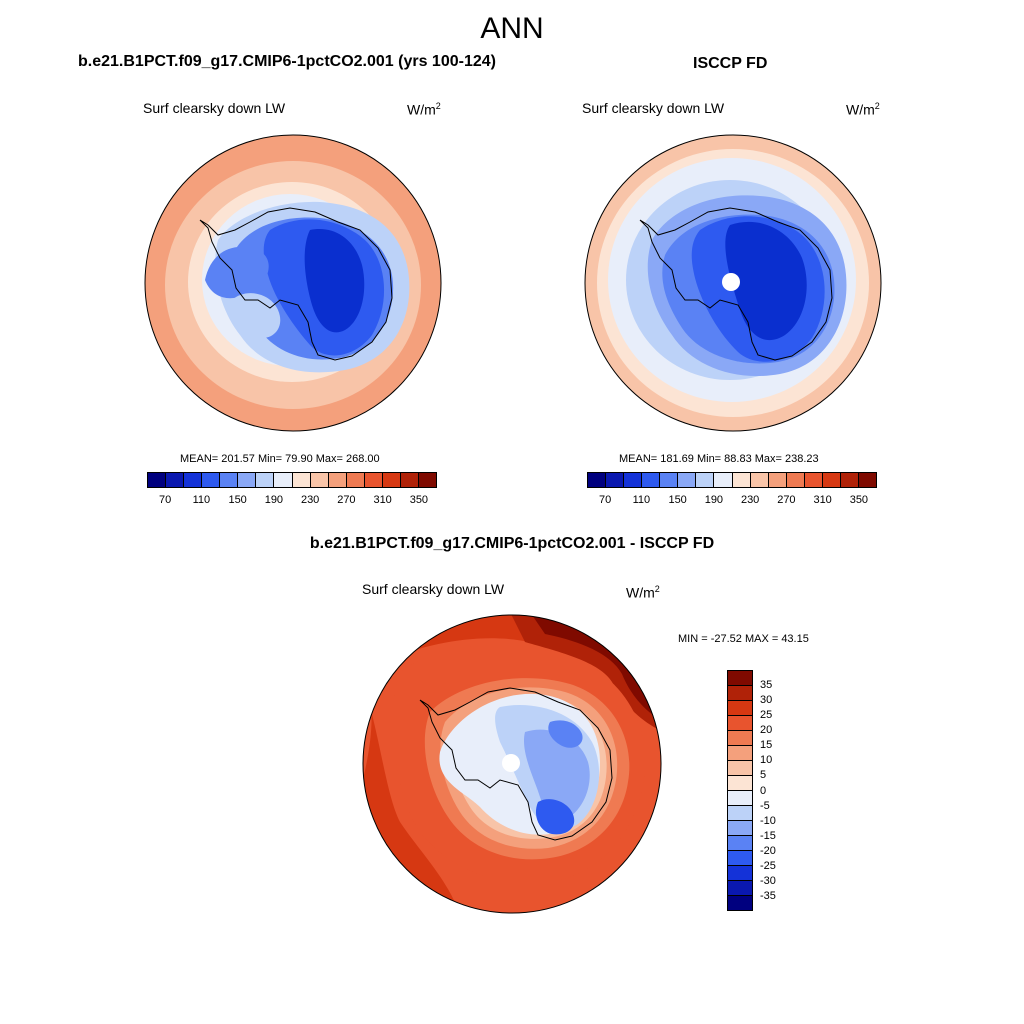  What do you see at coordinates (766, 685) in the screenshot?
I see `colorbar-tick-label: 35` at bounding box center [766, 685].